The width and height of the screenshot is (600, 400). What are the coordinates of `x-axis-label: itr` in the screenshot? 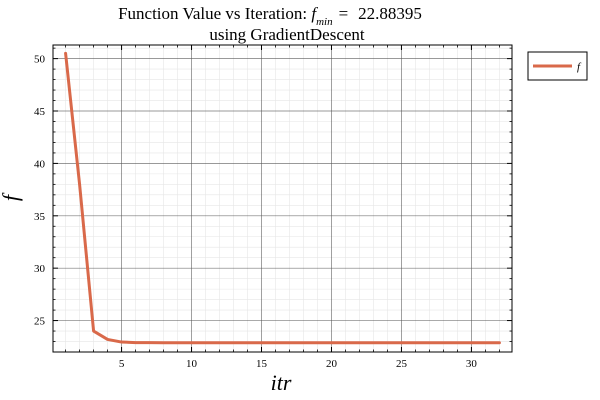 It's located at (281, 382).